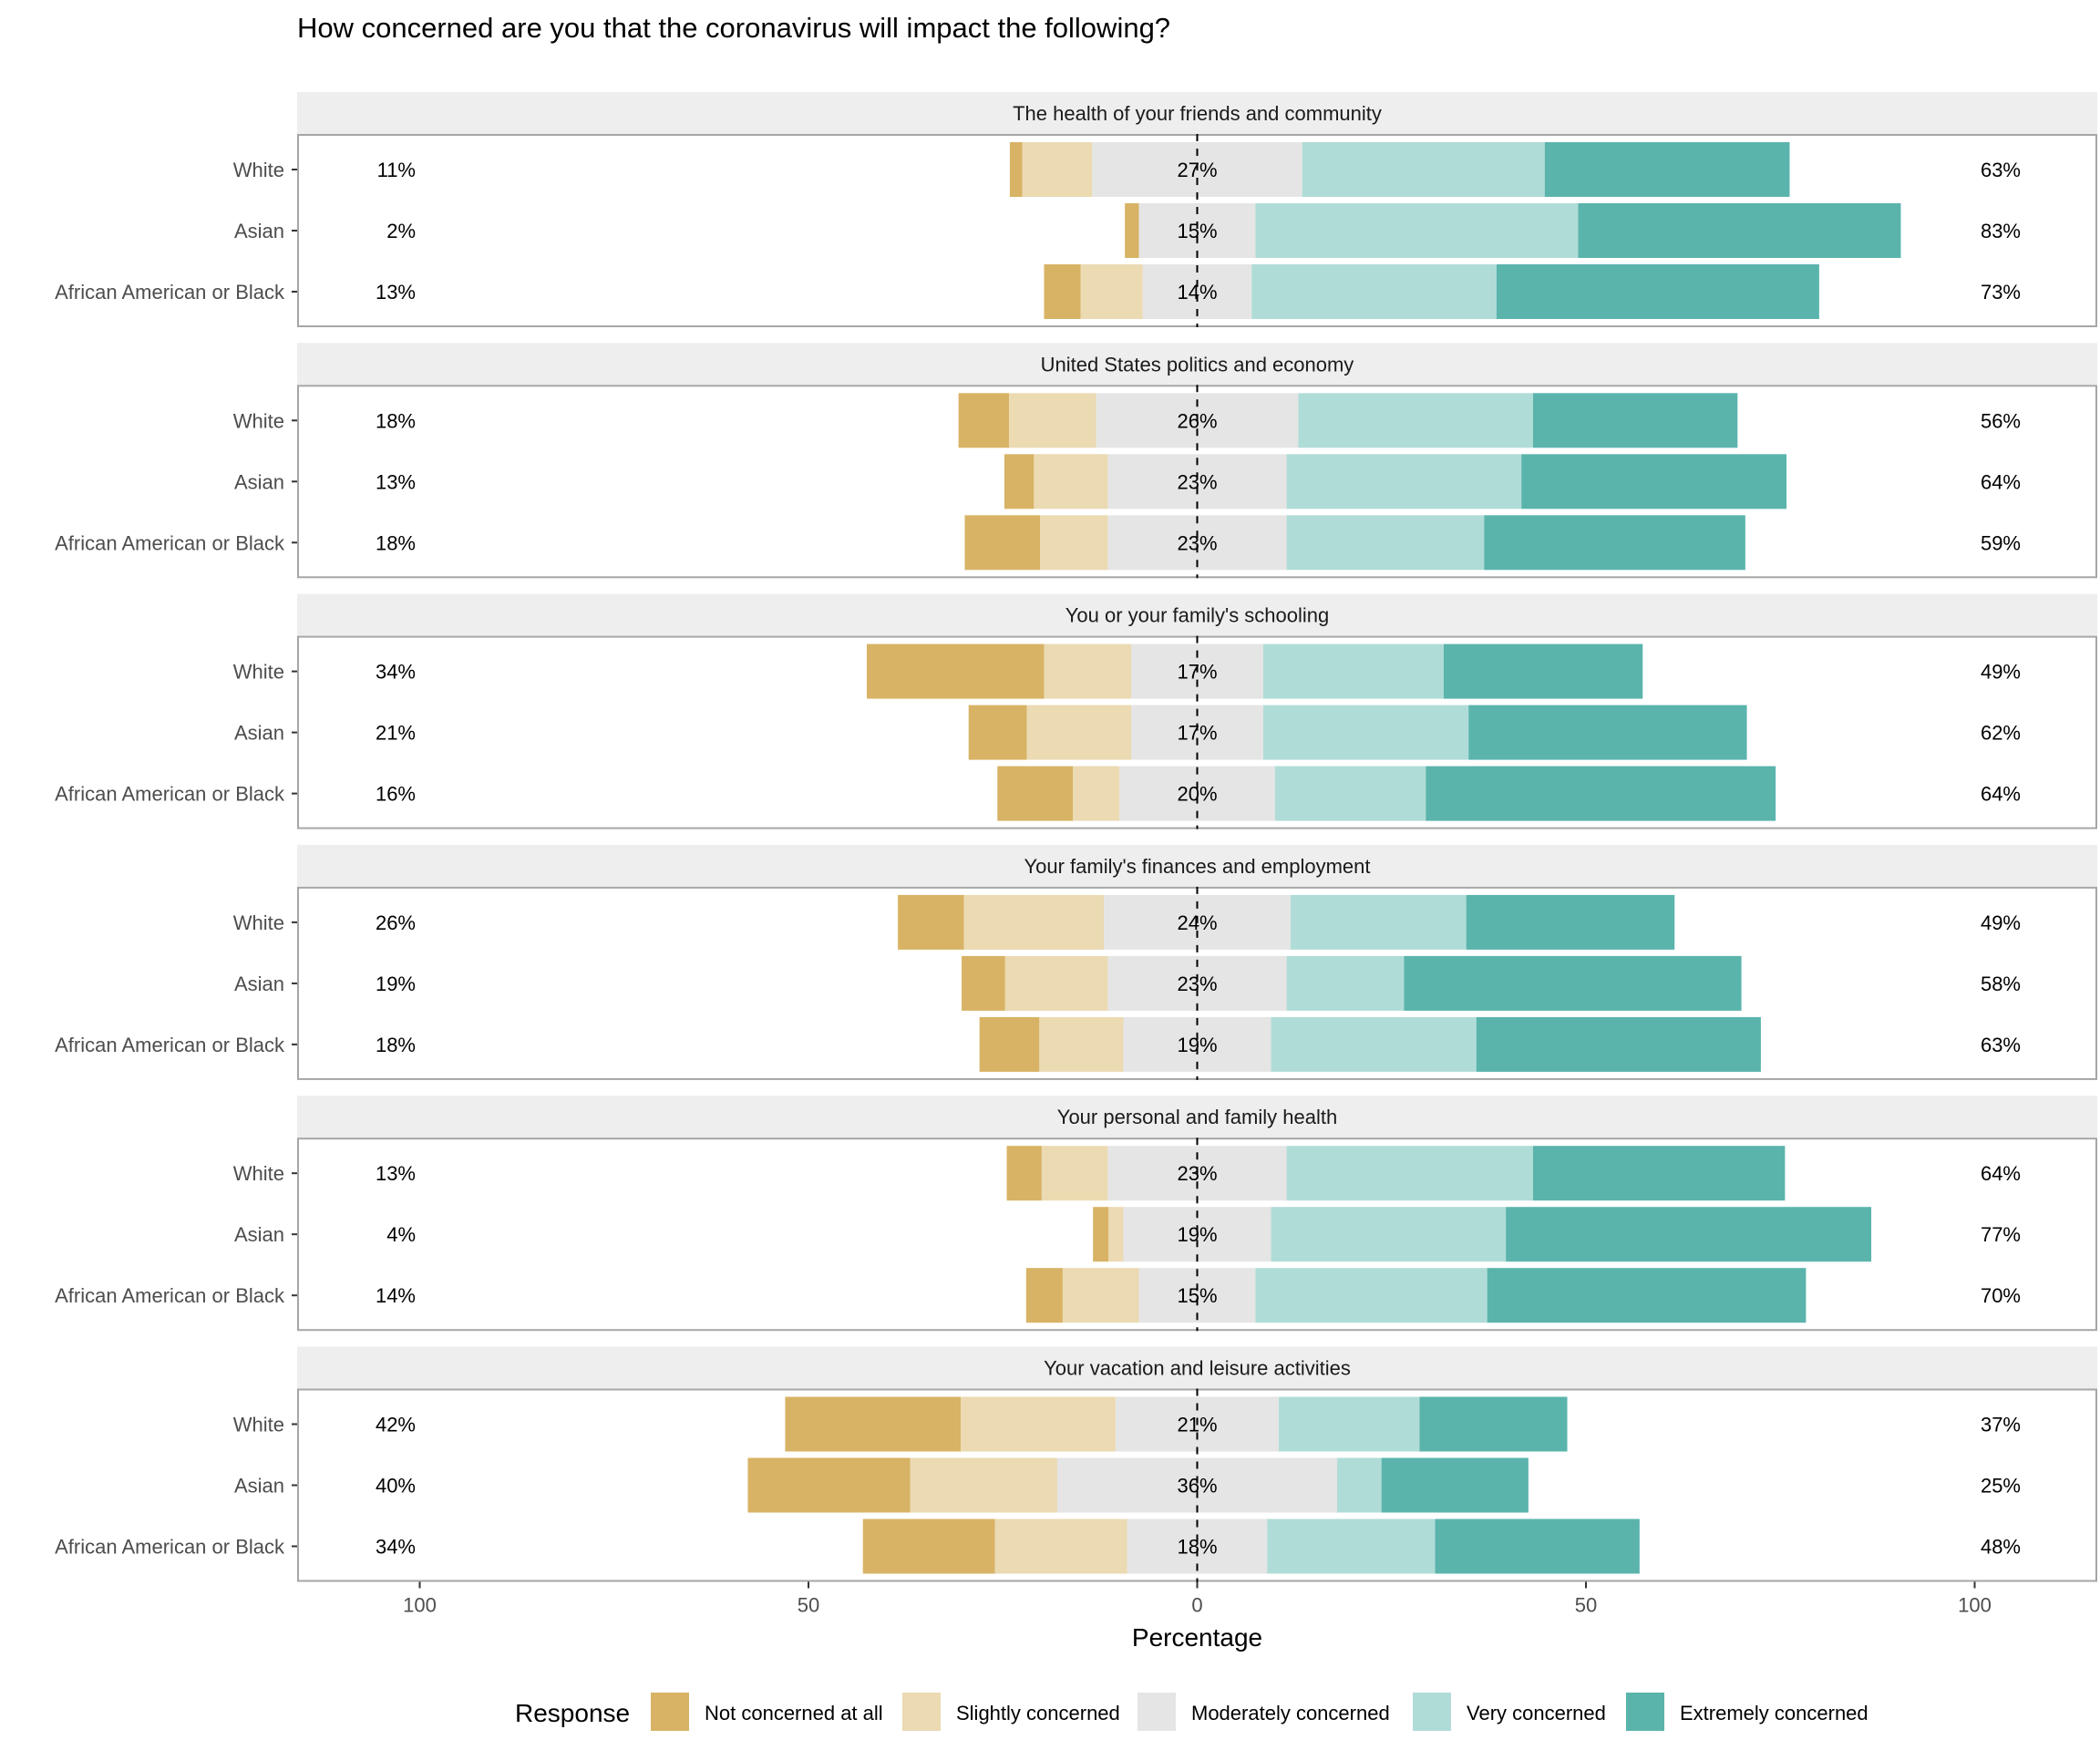 Image resolution: width=2100 pixels, height=1750 pixels. What do you see at coordinates (2001, 1295) in the screenshot?
I see `high-percent-label: 70%` at bounding box center [2001, 1295].